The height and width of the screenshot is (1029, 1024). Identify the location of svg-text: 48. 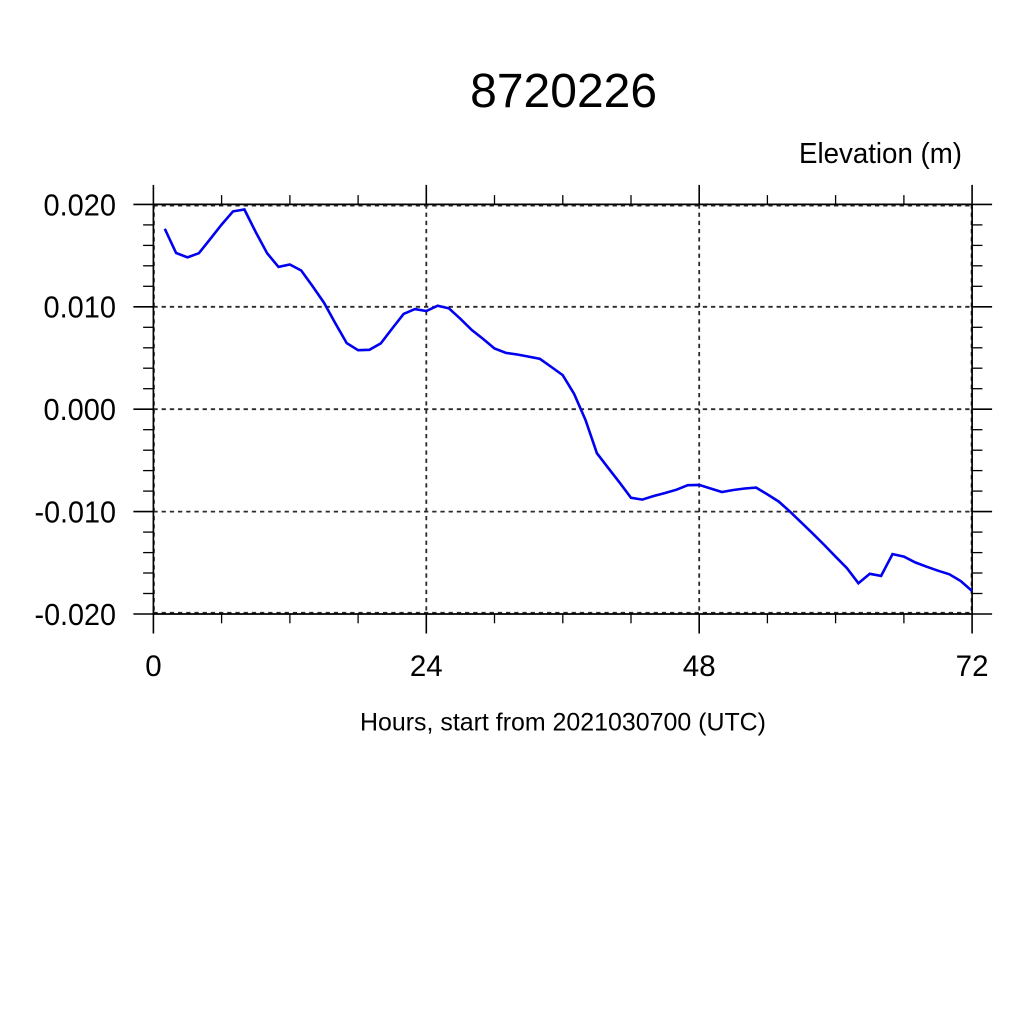
(699, 666).